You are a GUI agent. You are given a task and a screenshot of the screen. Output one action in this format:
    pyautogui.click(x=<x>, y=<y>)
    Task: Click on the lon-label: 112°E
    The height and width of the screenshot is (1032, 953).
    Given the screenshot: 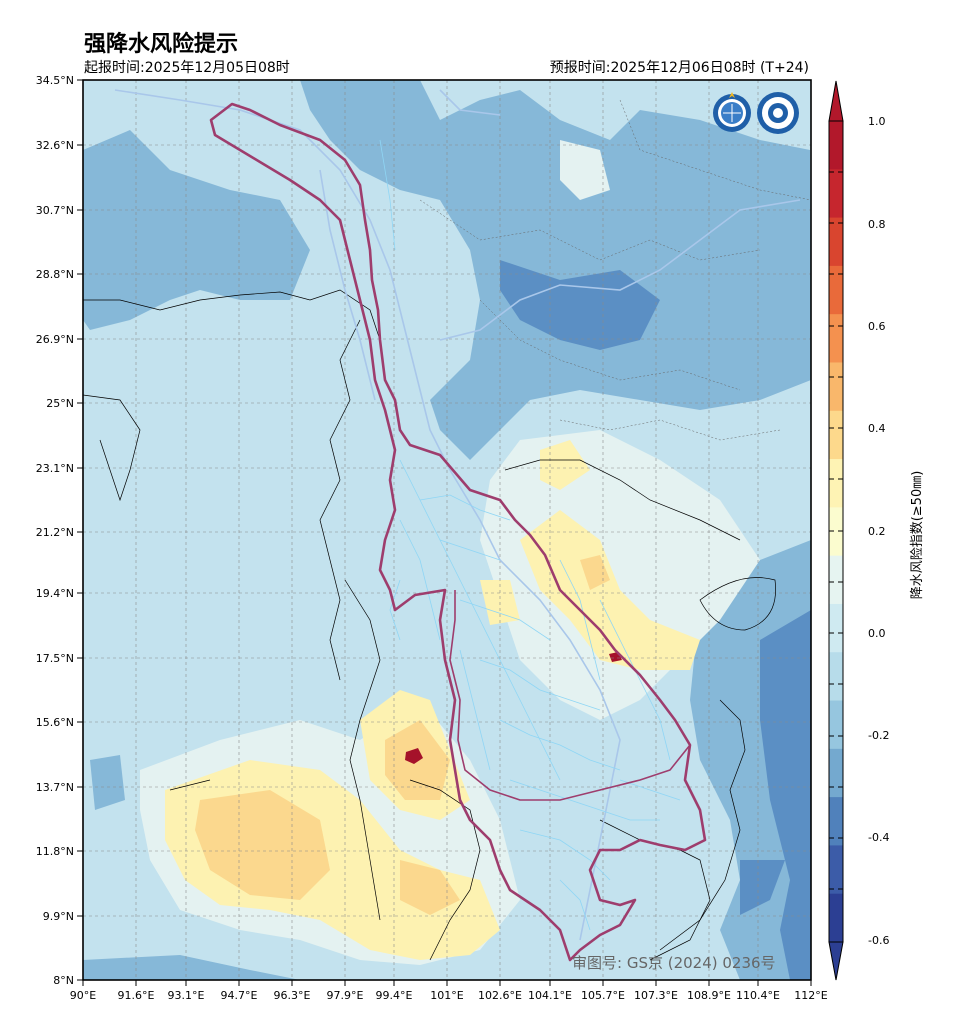 What is the action you would take?
    pyautogui.click(x=810, y=995)
    